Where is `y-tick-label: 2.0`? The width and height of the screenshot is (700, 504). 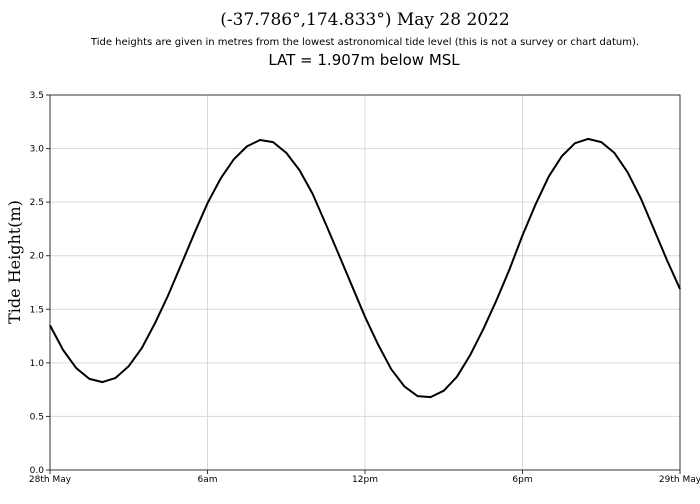 y-tick-label: 2.0 is located at coordinates (37, 257).